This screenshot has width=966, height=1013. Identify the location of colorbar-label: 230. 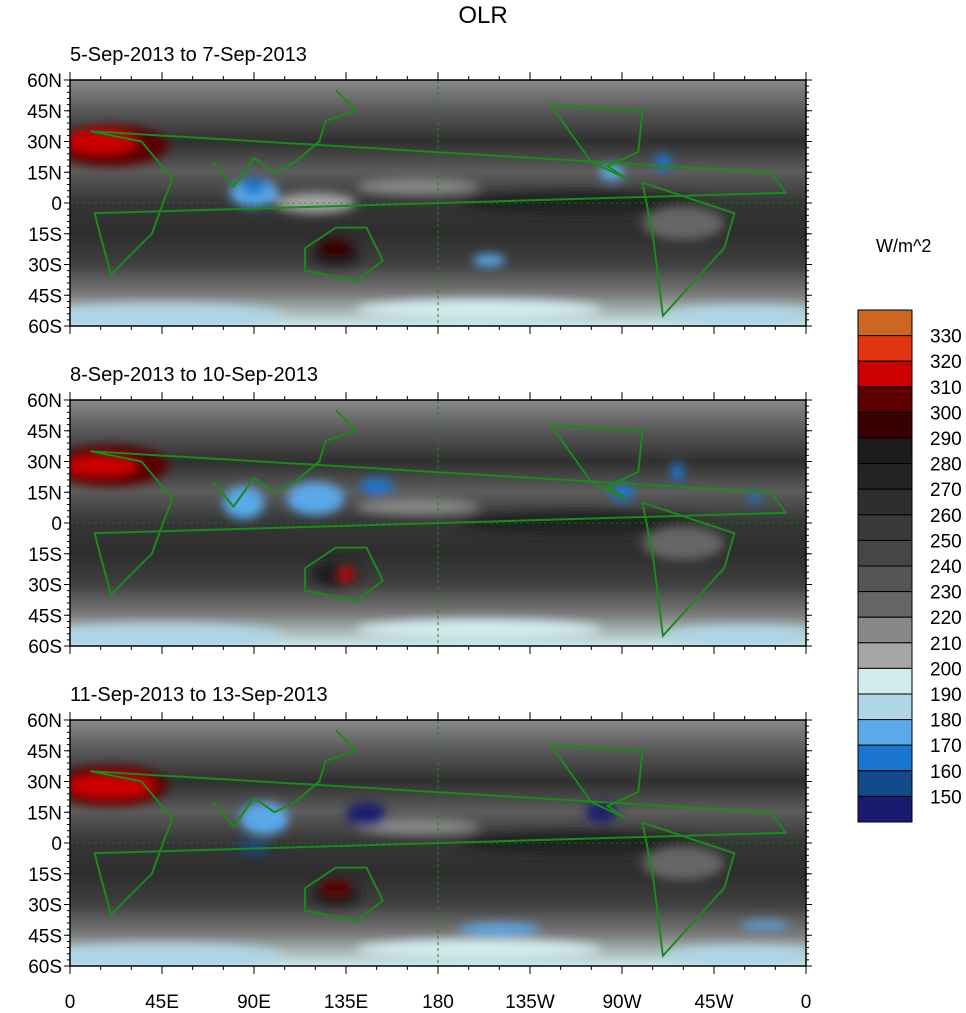
(946, 593).